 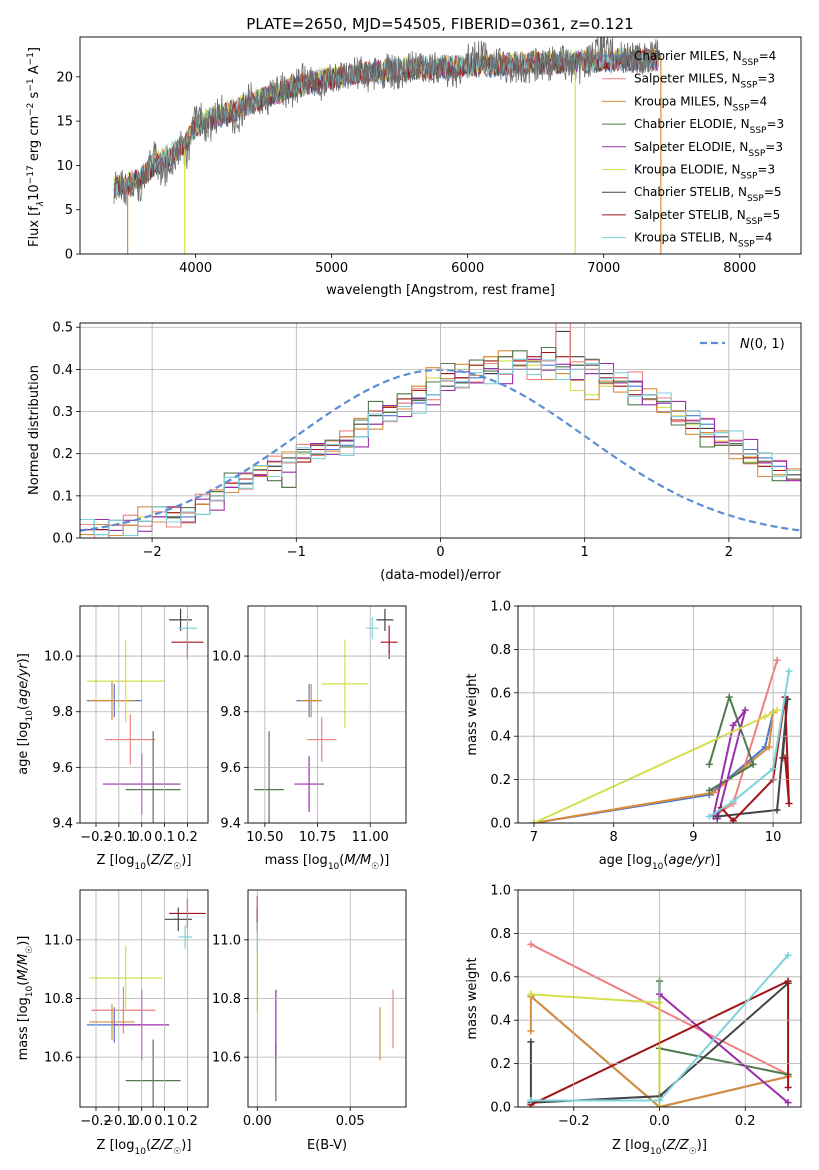 What do you see at coordinates (389, 642) in the screenshot?
I see `errorbar-salpeter-stelib` at bounding box center [389, 642].